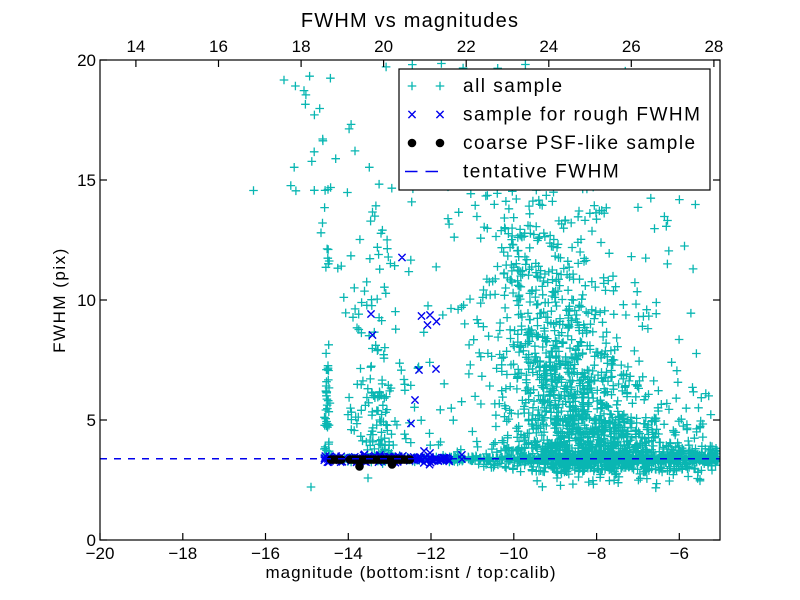  I want to click on svg-text: 15, so click(86, 180).